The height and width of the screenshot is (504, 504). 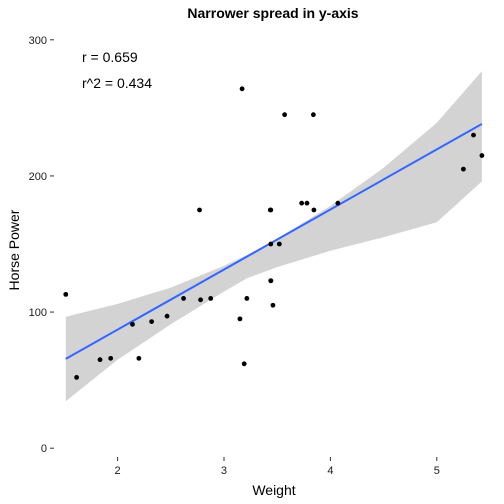 I want to click on x-tick-label: 2, so click(x=118, y=471).